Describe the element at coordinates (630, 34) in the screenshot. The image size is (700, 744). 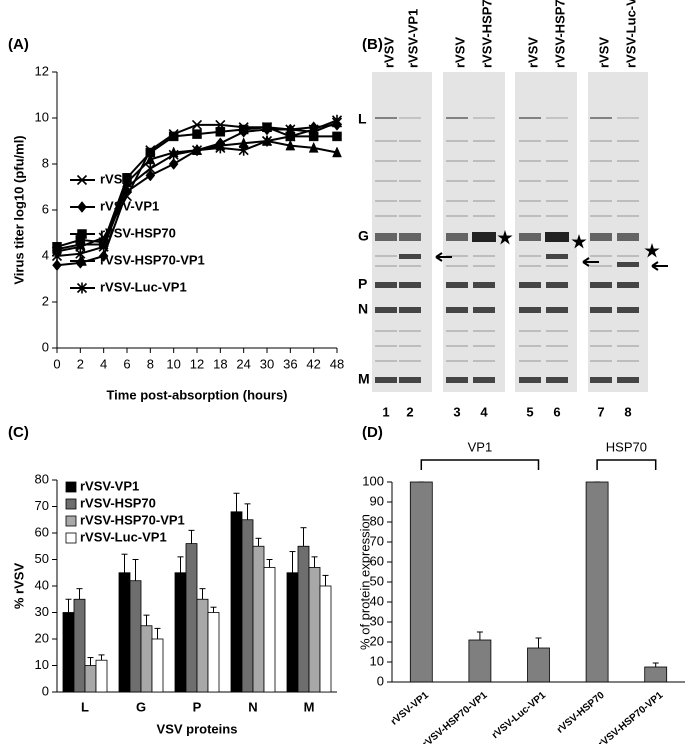
I see `lane-label: rVSV-Luc-VP1` at that location.